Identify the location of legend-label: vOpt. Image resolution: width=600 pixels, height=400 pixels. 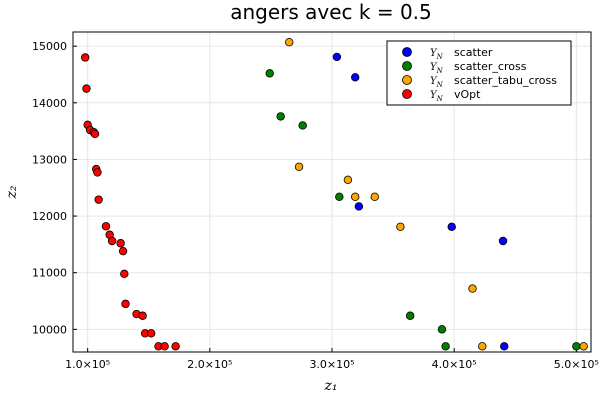
(467, 94).